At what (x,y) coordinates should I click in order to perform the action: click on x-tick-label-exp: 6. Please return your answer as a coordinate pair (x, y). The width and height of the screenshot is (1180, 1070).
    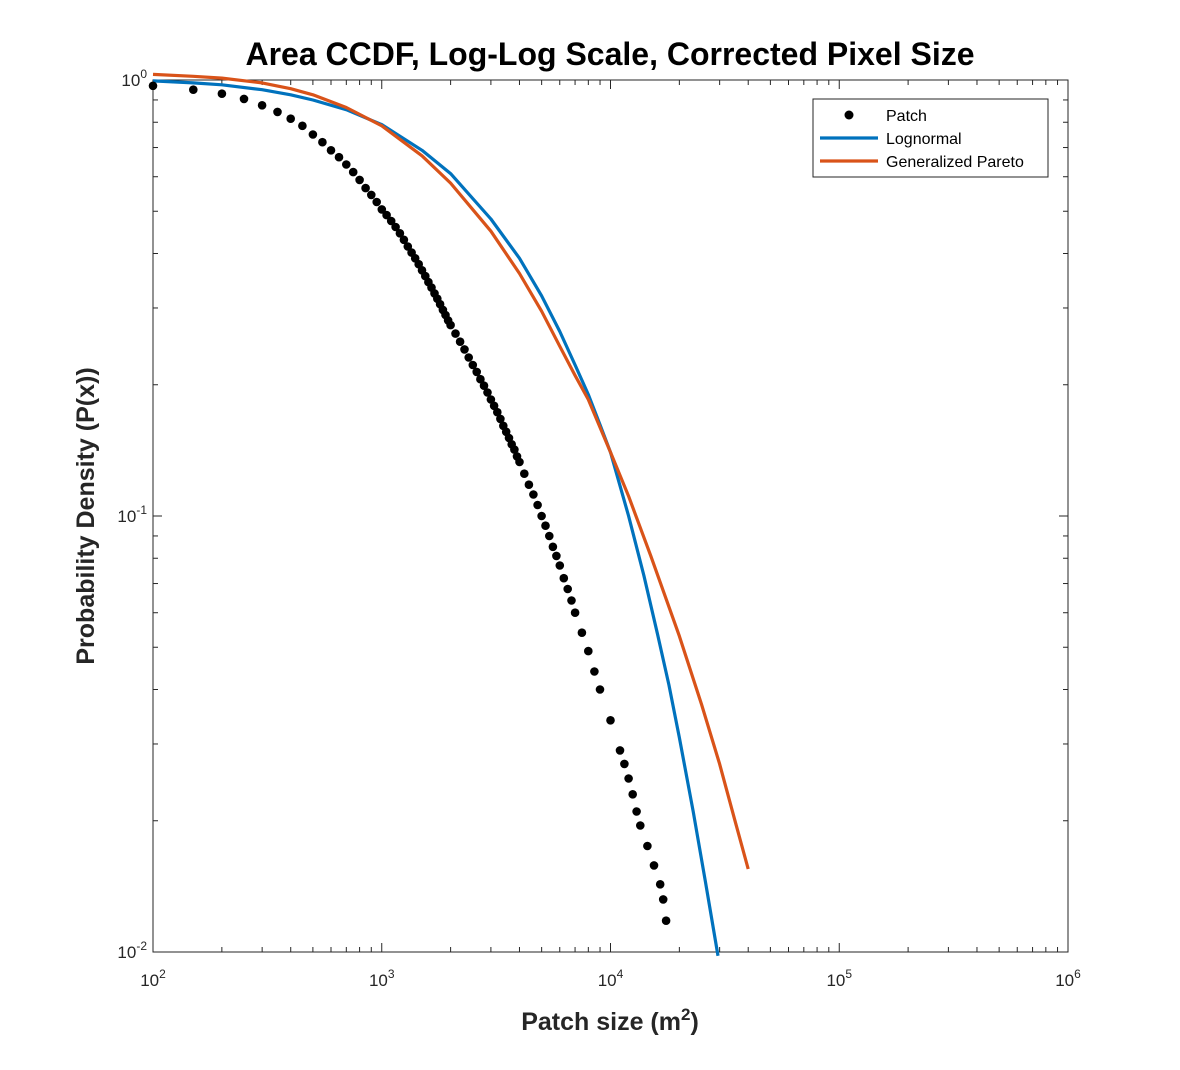
    Looking at the image, I should click on (1077, 974).